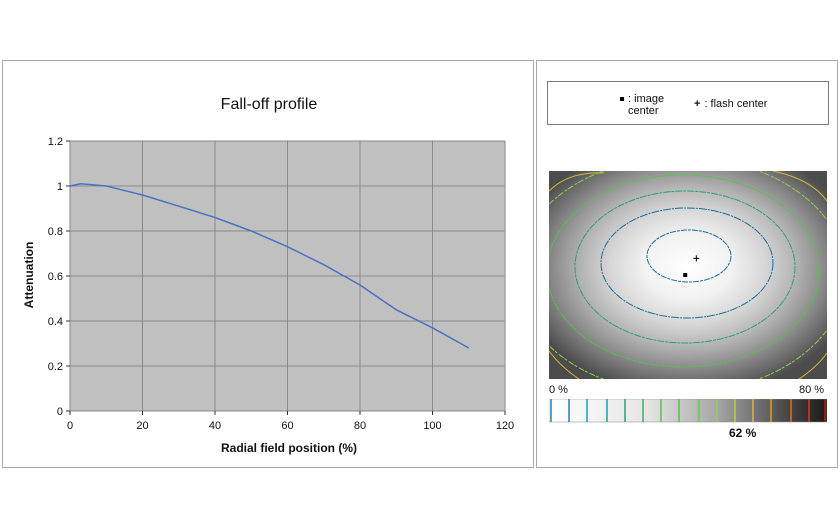 The width and height of the screenshot is (840, 530). I want to click on x-axis-label: Radial field position (%), so click(289, 448).